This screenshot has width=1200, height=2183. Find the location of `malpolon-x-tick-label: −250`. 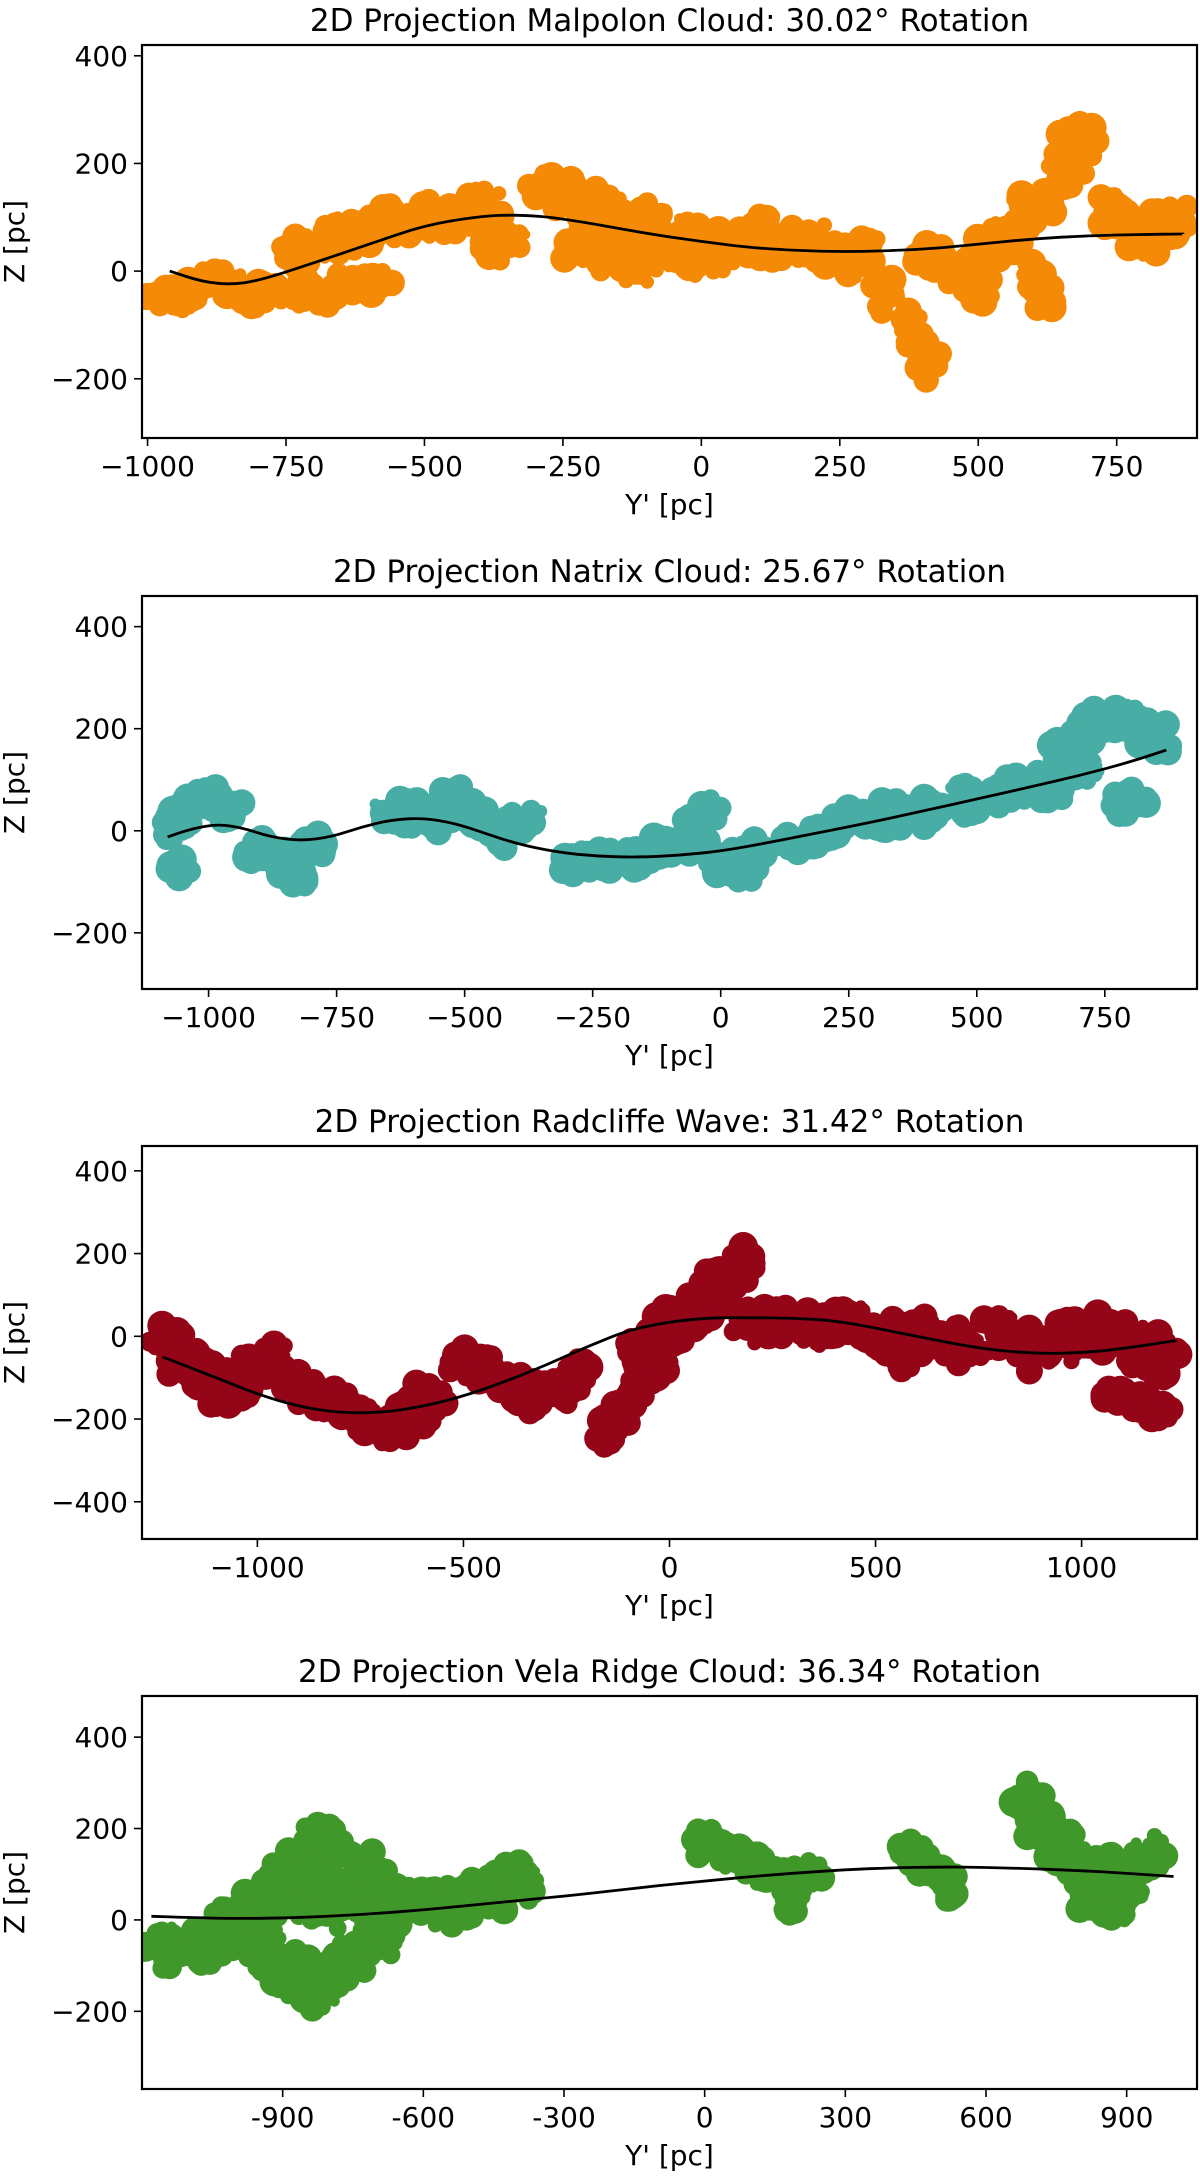

malpolon-x-tick-label: −250 is located at coordinates (562, 466).